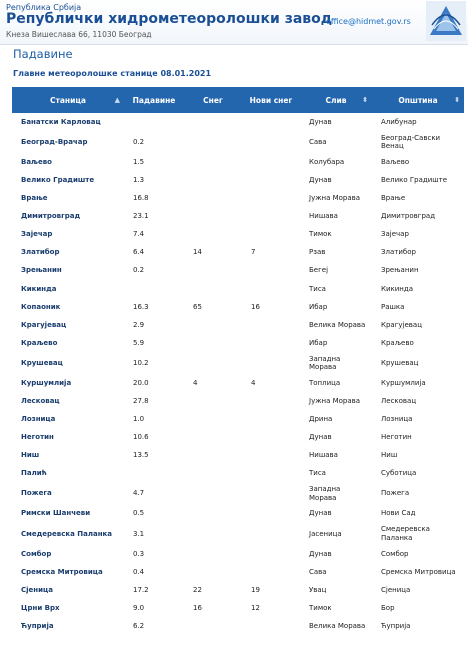 The height and width of the screenshot is (666, 468). Describe the element at coordinates (446, 21) in the screenshot. I see `rhmz-logo-icon` at that location.